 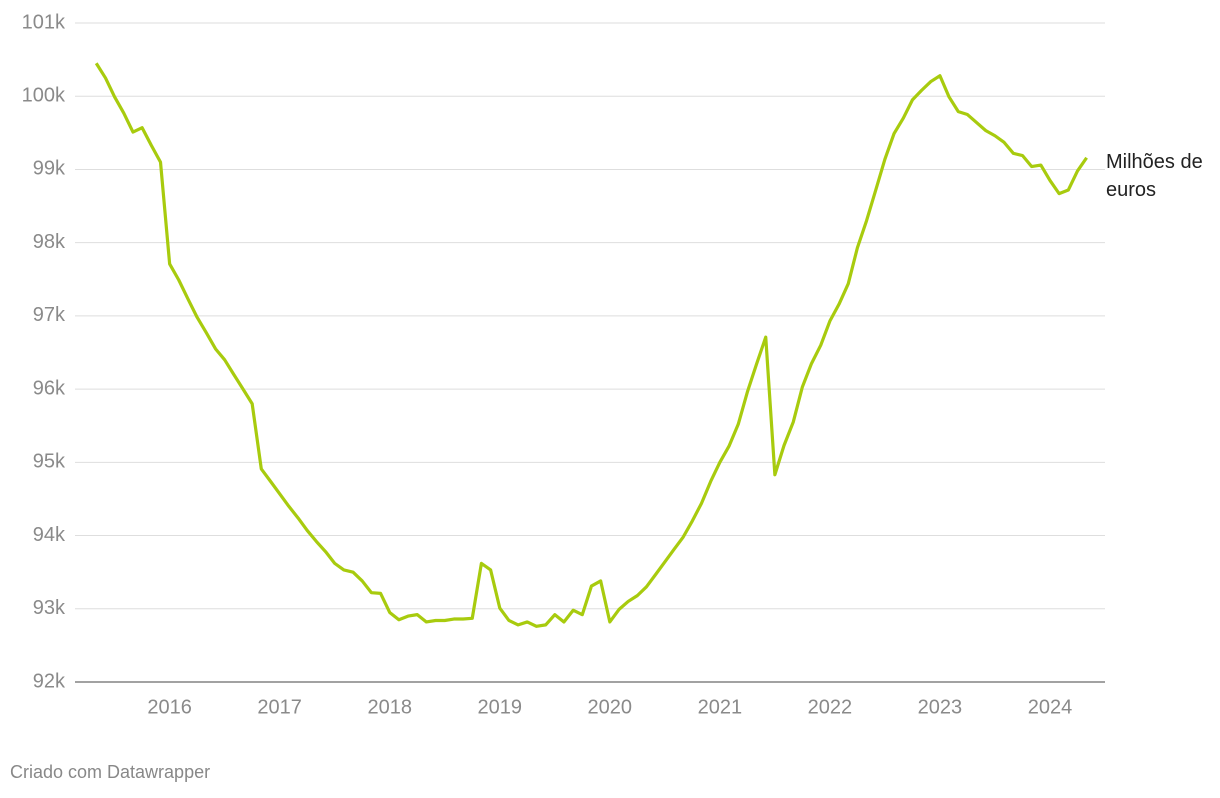 What do you see at coordinates (44, 96) in the screenshot?
I see `y-tick-label: 100k` at bounding box center [44, 96].